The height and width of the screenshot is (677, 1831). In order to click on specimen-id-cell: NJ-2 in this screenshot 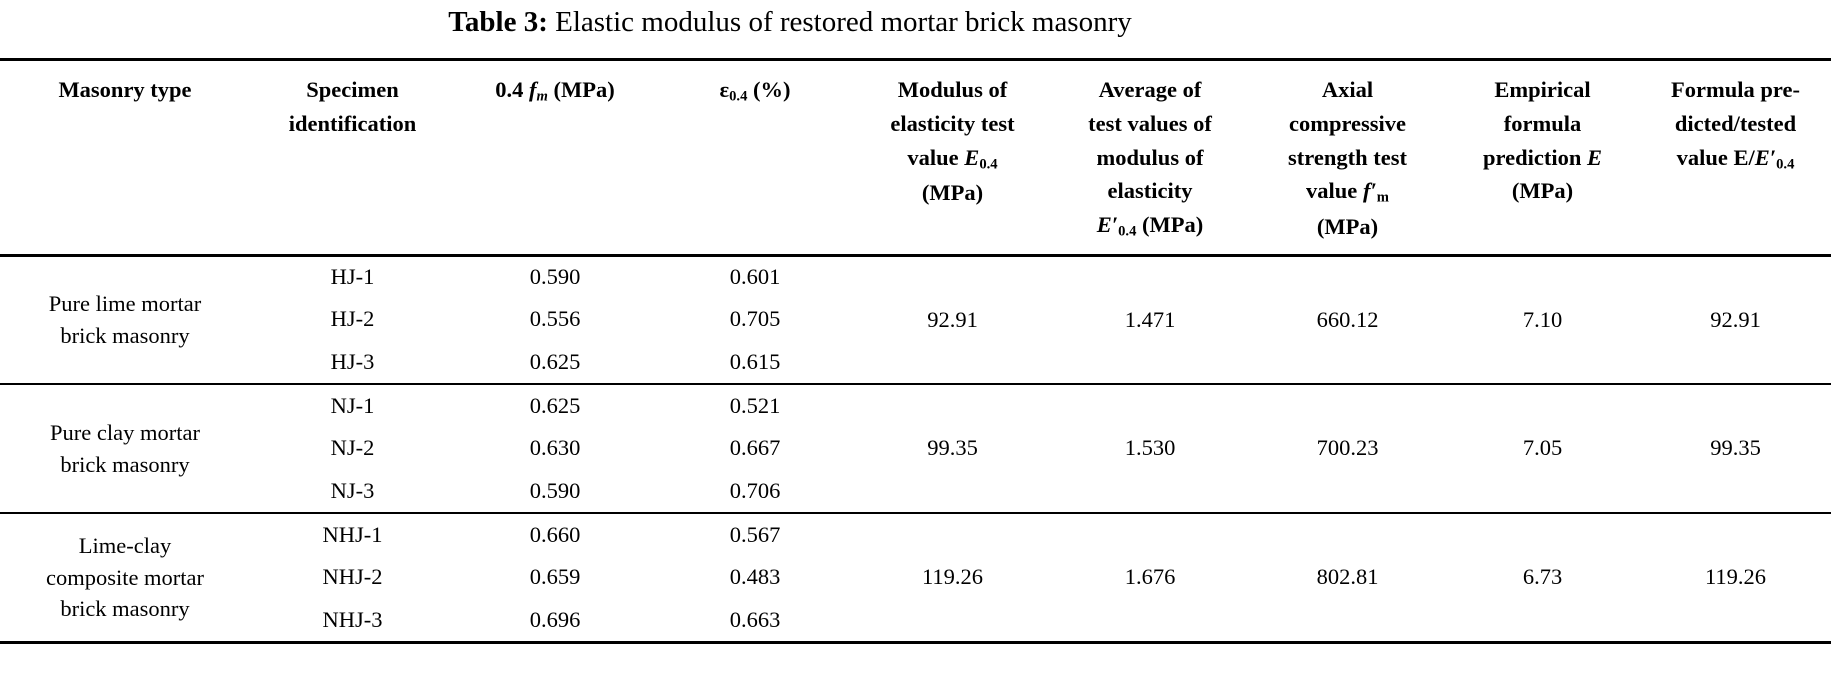, I will do `click(352, 448)`.